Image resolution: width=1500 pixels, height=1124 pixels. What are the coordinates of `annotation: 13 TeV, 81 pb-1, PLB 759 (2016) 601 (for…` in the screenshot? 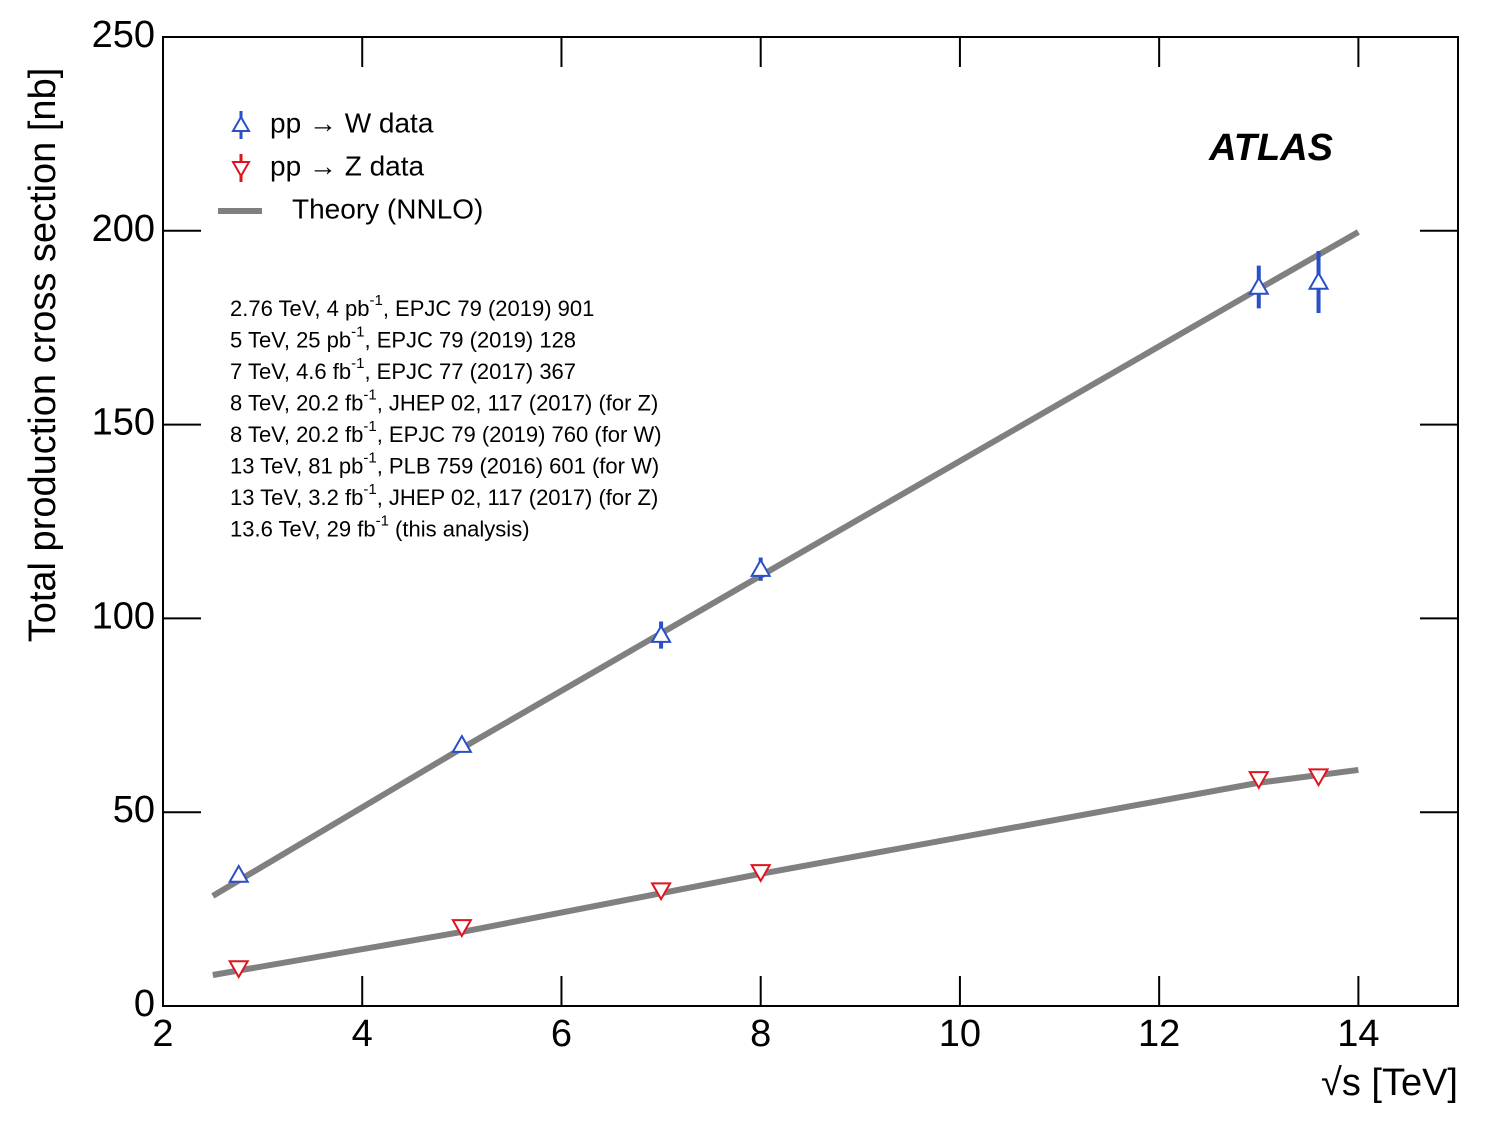 It's located at (444, 463).